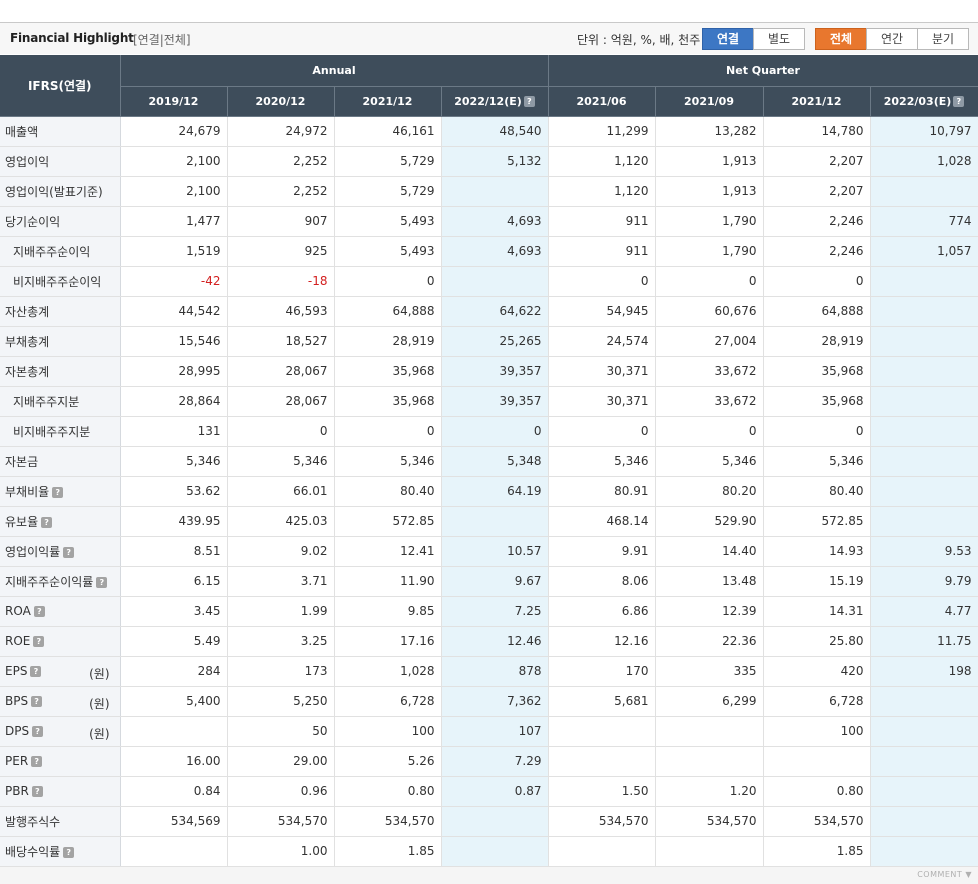 The height and width of the screenshot is (884, 978). What do you see at coordinates (281, 581) in the screenshot?
I see `value-cell: 3.71` at bounding box center [281, 581].